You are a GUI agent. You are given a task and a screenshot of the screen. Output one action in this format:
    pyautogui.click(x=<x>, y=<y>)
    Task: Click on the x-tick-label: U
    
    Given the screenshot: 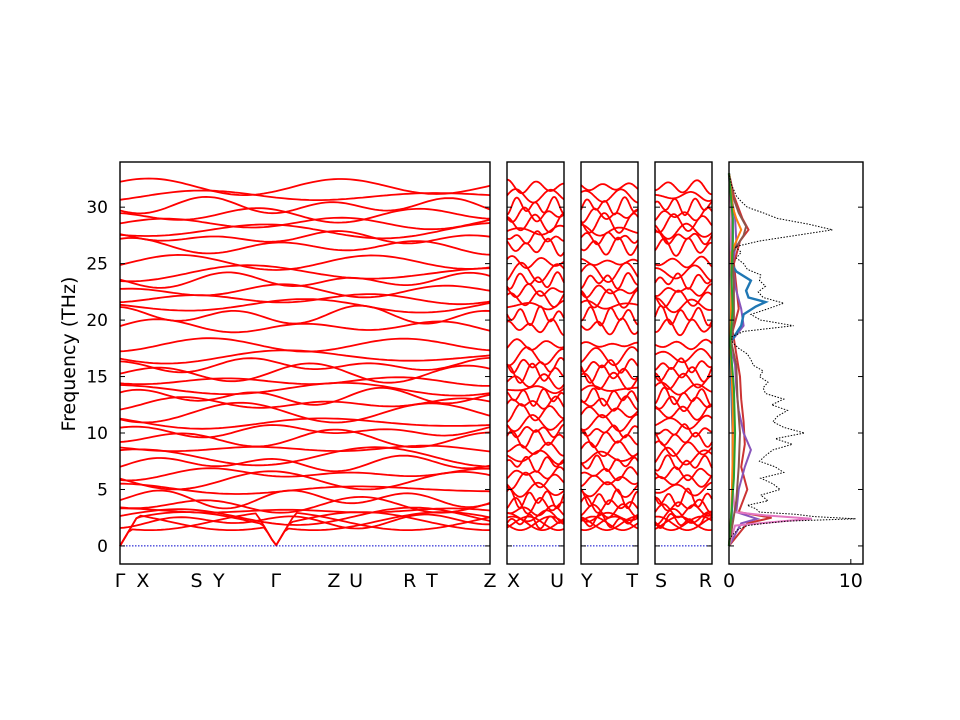 What is the action you would take?
    pyautogui.click(x=356, y=581)
    